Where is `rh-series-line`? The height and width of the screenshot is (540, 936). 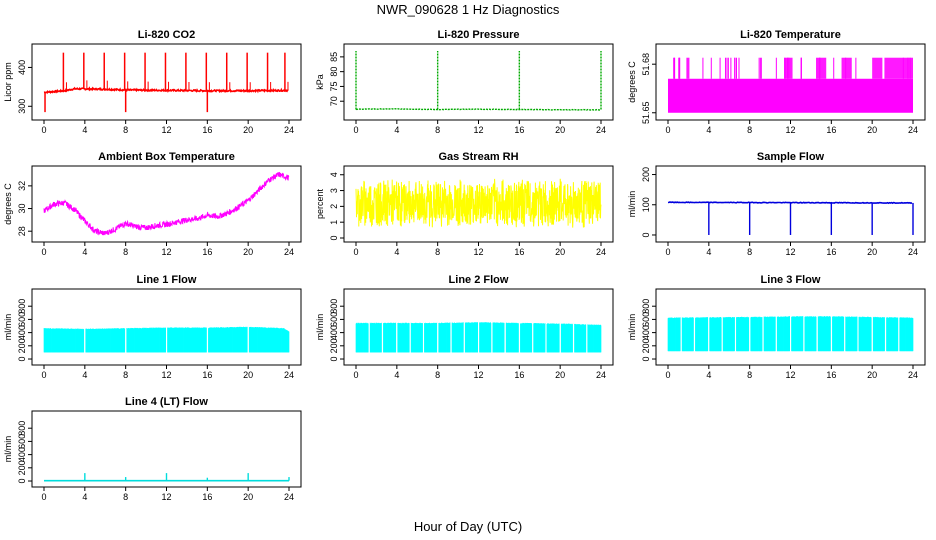 rh-series-line is located at coordinates (478, 203).